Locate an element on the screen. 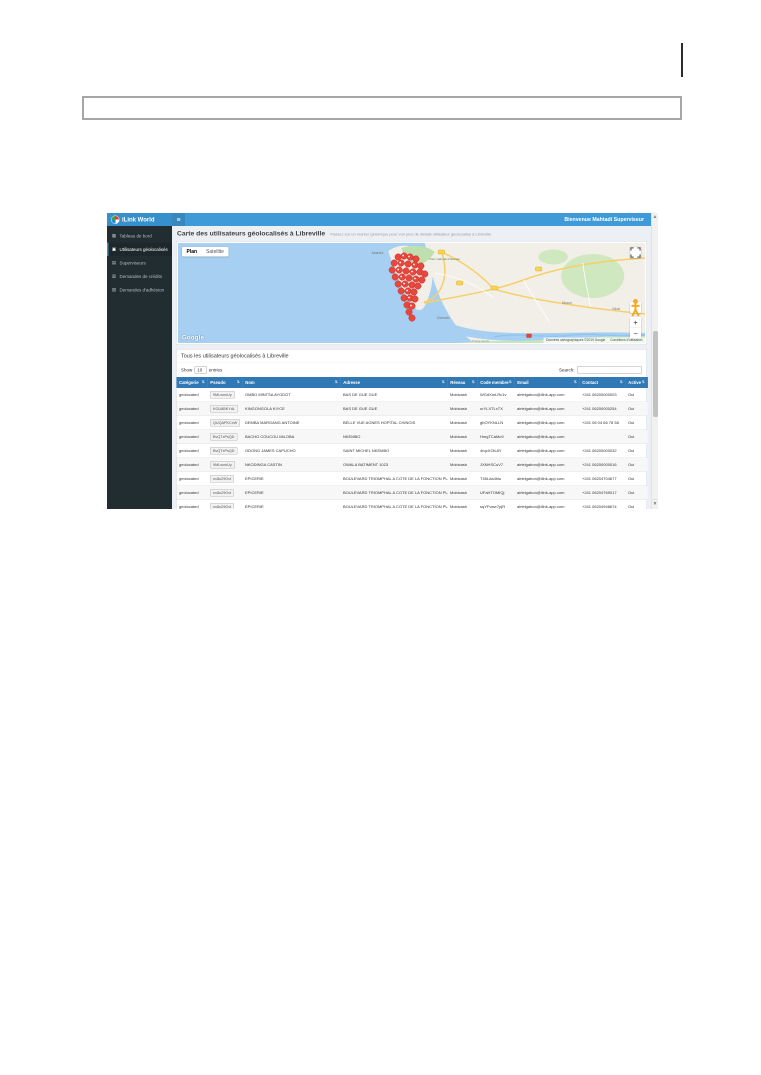 The image size is (761, 1075). sidebar-toggle-button: ≡ is located at coordinates (178, 219).